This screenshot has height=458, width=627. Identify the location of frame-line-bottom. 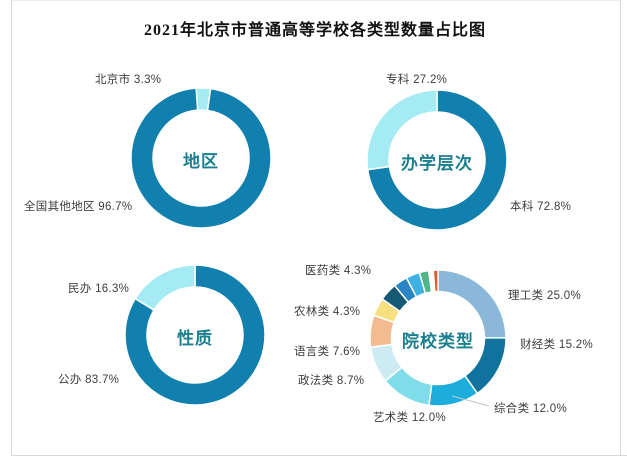
(319, 455).